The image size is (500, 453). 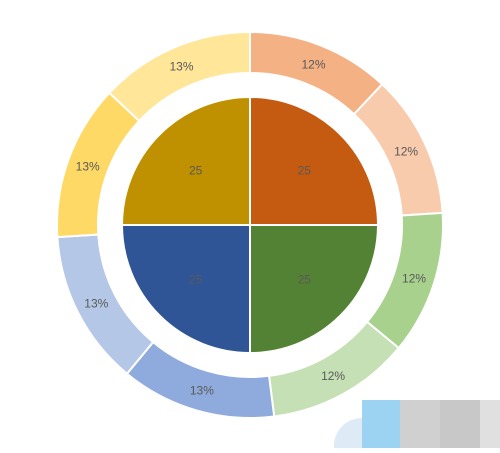 I want to click on corner-swatch-gray, so click(x=420, y=424).